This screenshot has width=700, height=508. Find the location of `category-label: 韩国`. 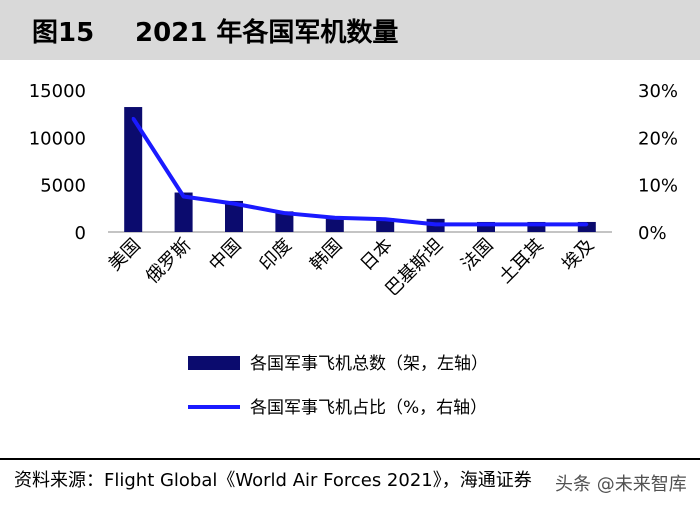

category-label: 韩国 is located at coordinates (326, 255).